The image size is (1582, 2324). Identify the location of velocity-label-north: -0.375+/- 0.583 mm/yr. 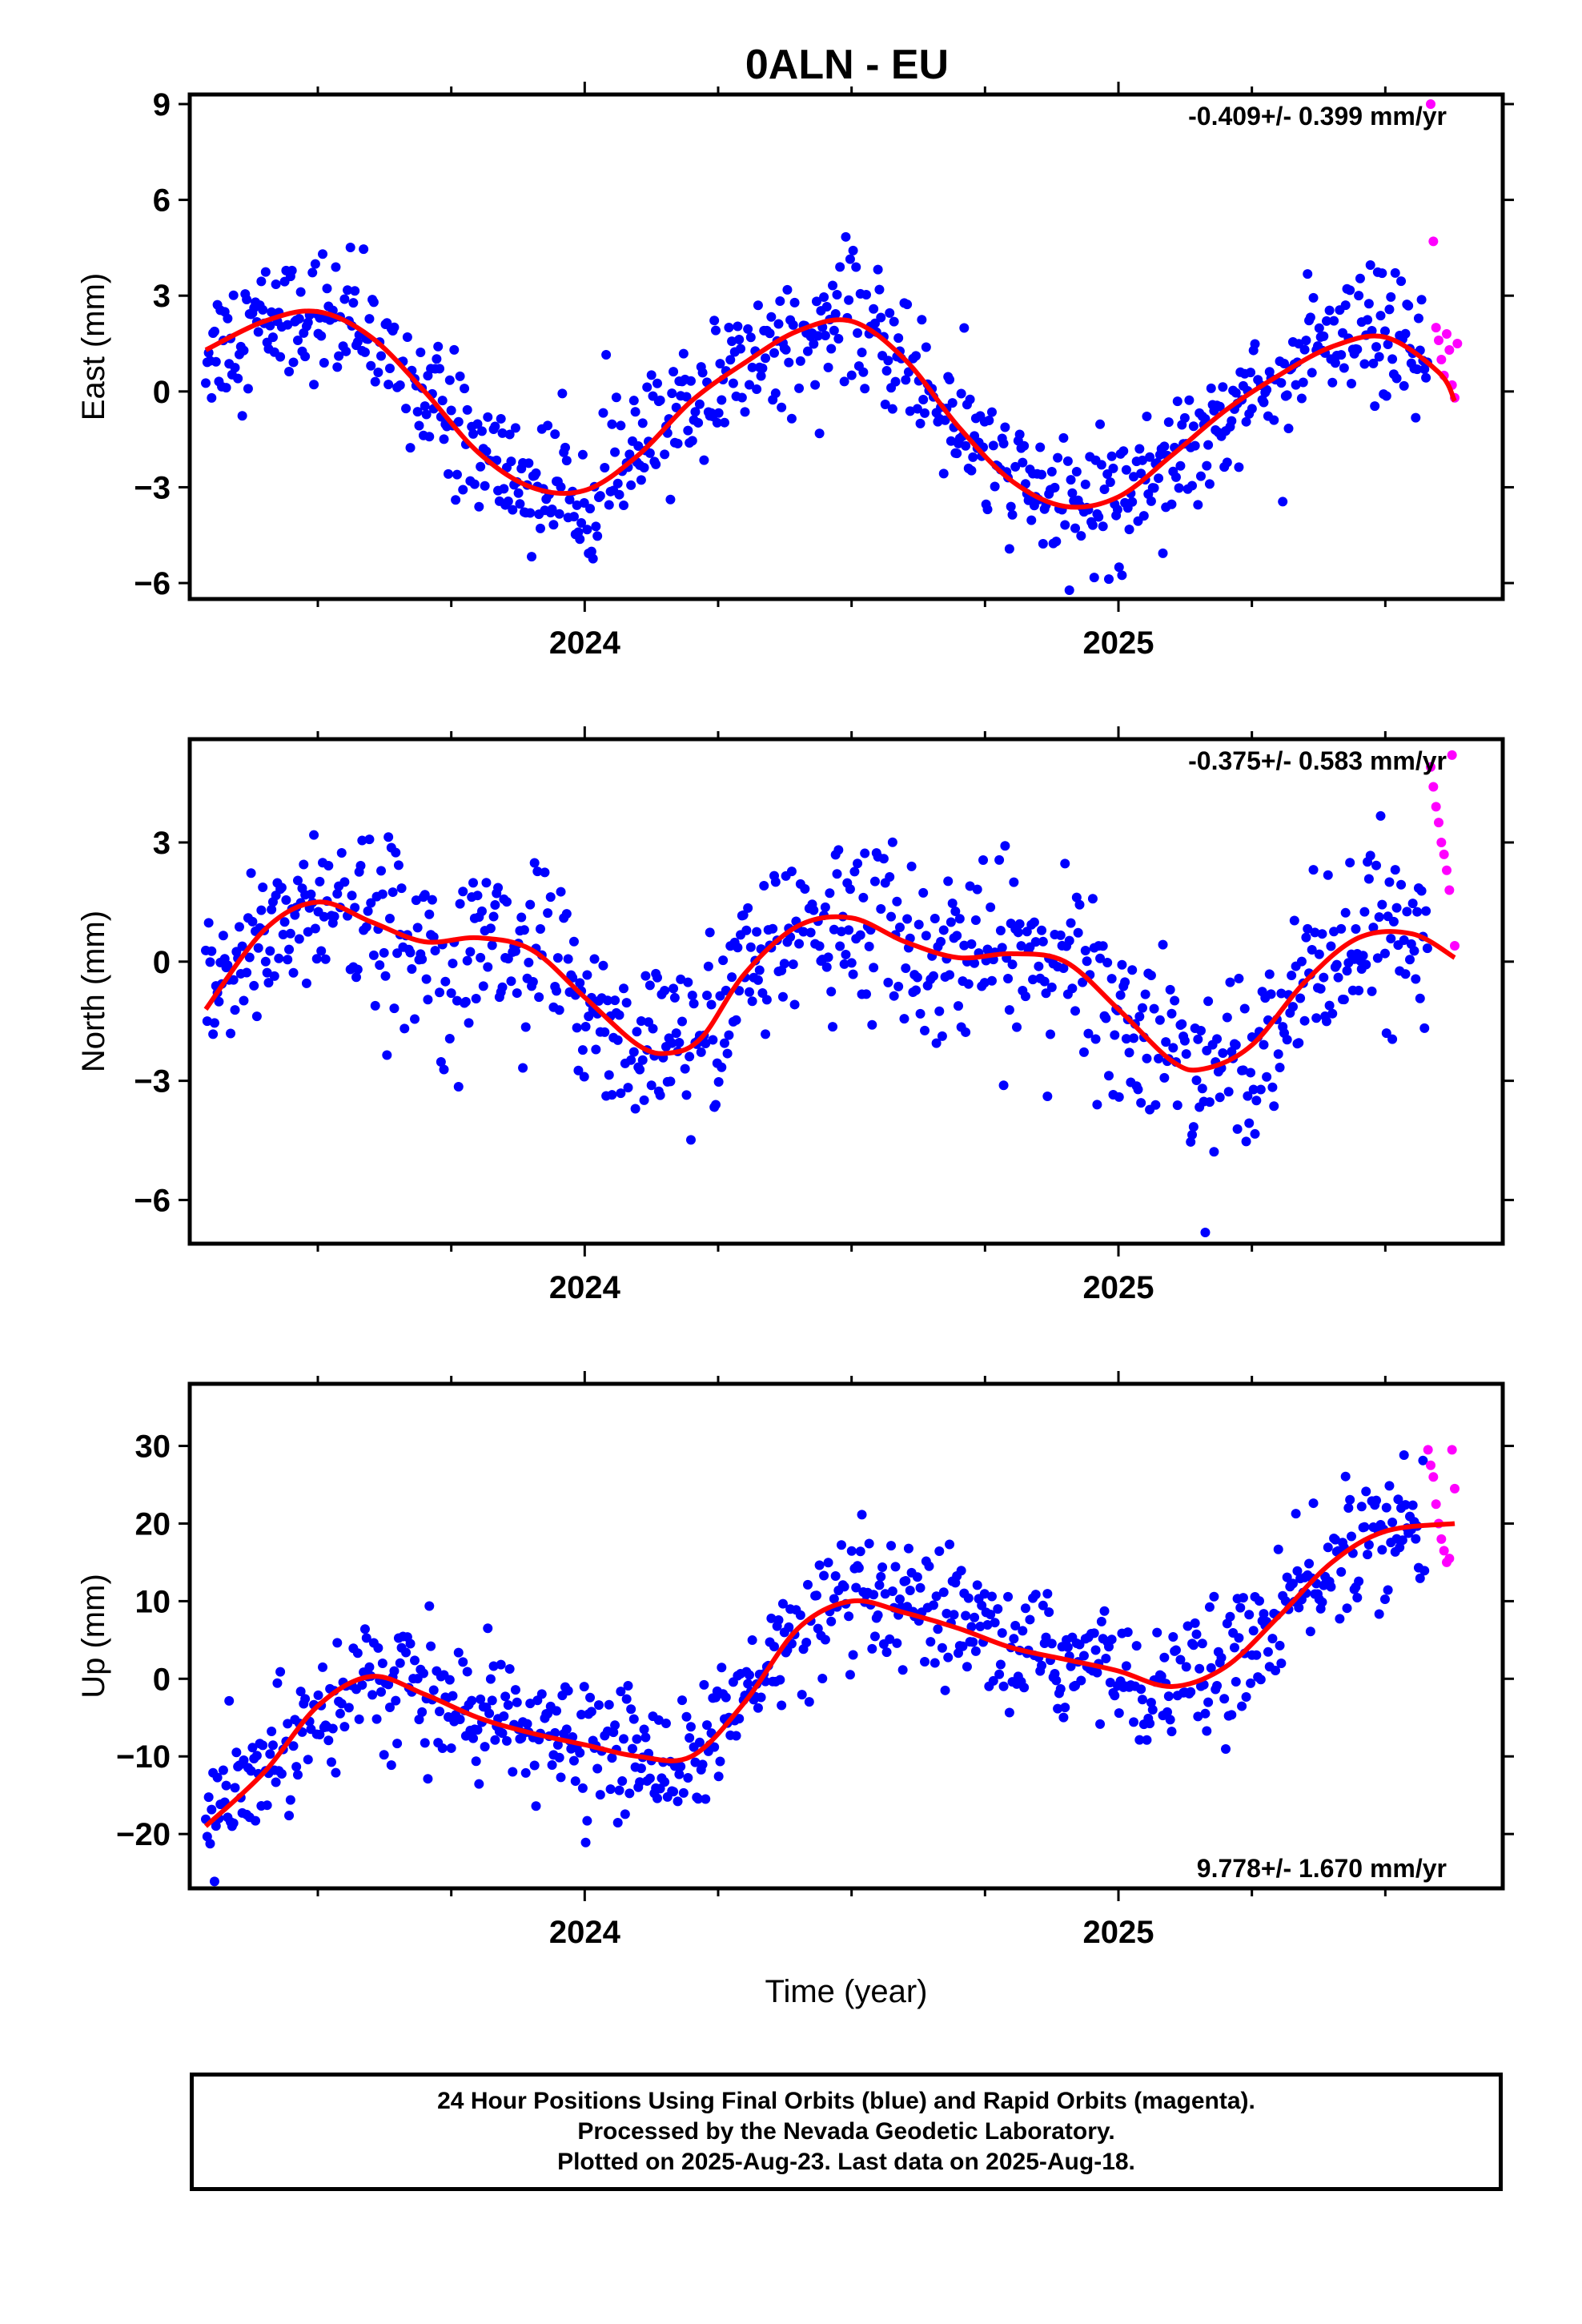
(1317, 760).